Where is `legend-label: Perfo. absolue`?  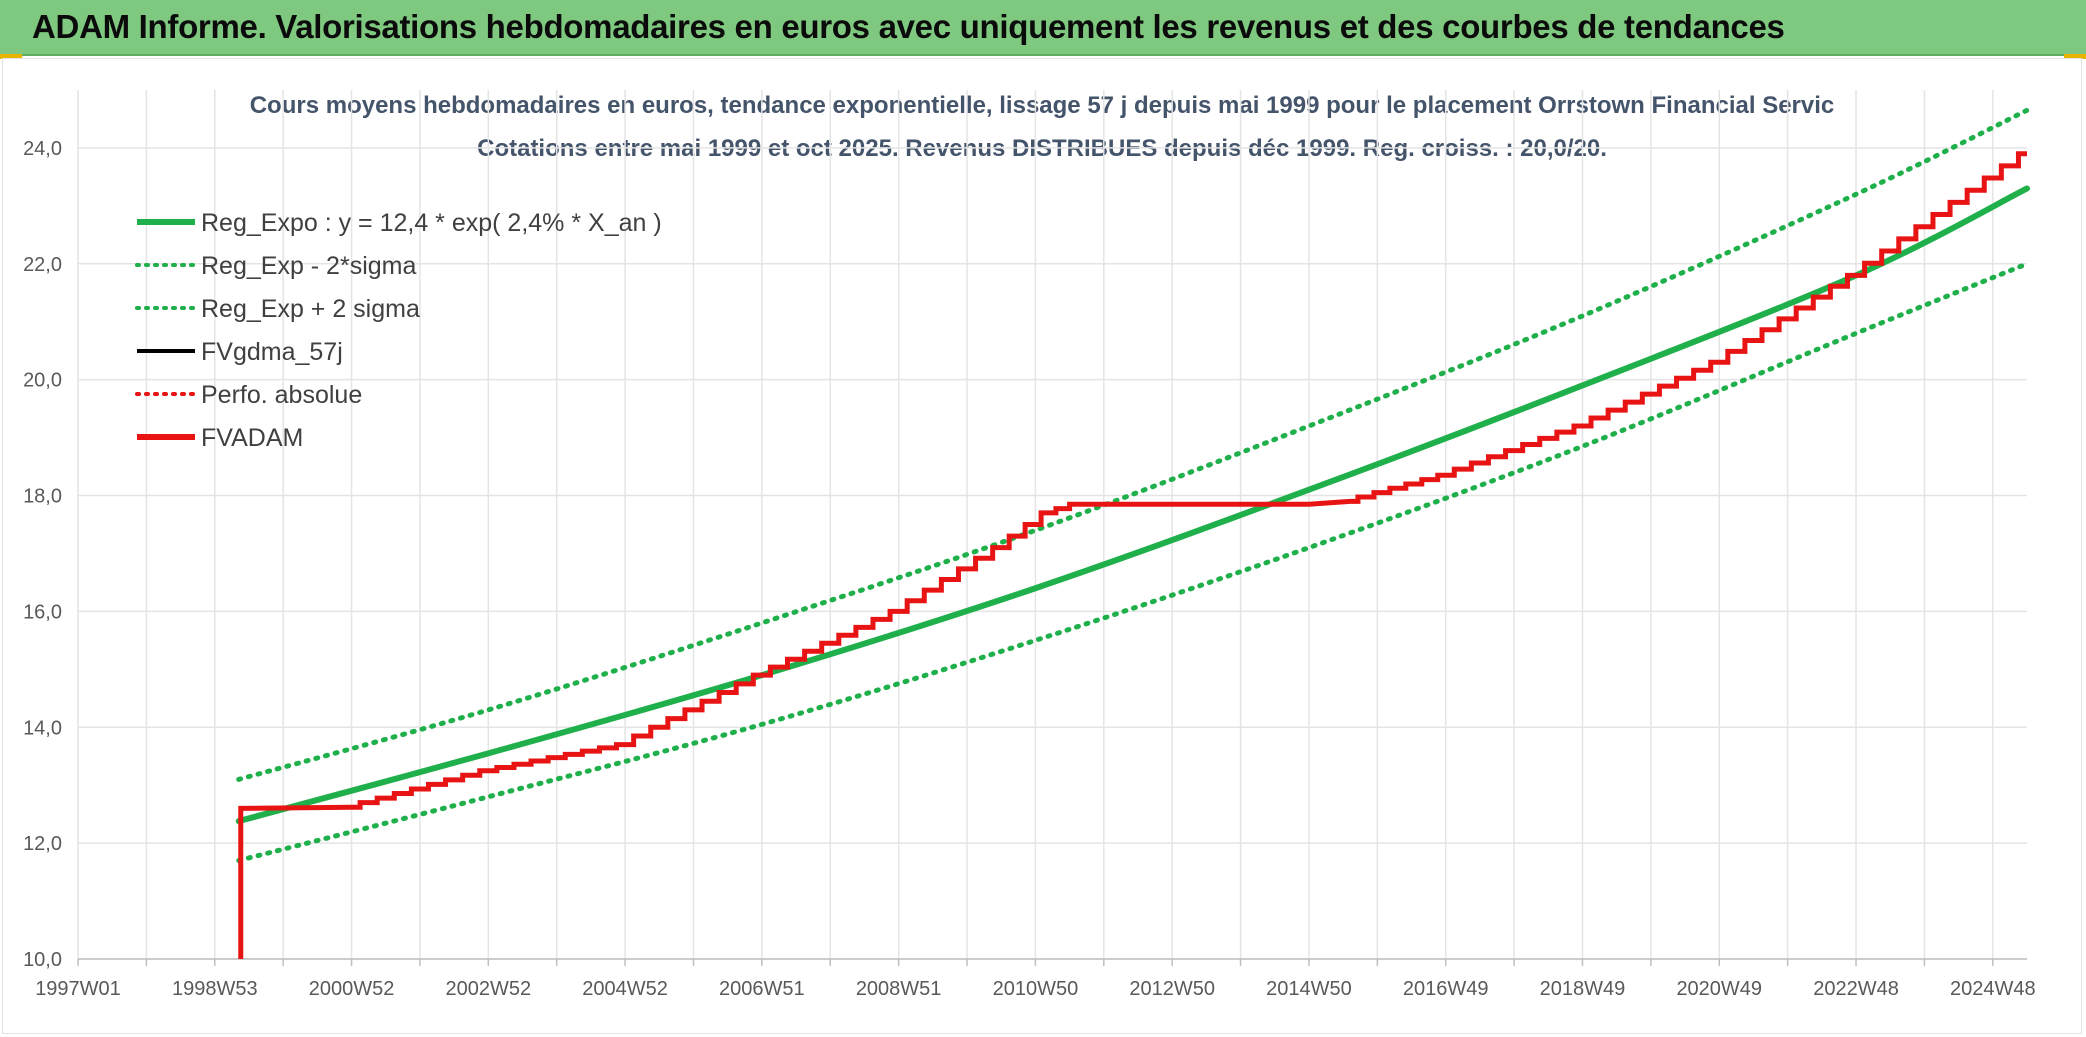 legend-label: Perfo. absolue is located at coordinates (281, 395).